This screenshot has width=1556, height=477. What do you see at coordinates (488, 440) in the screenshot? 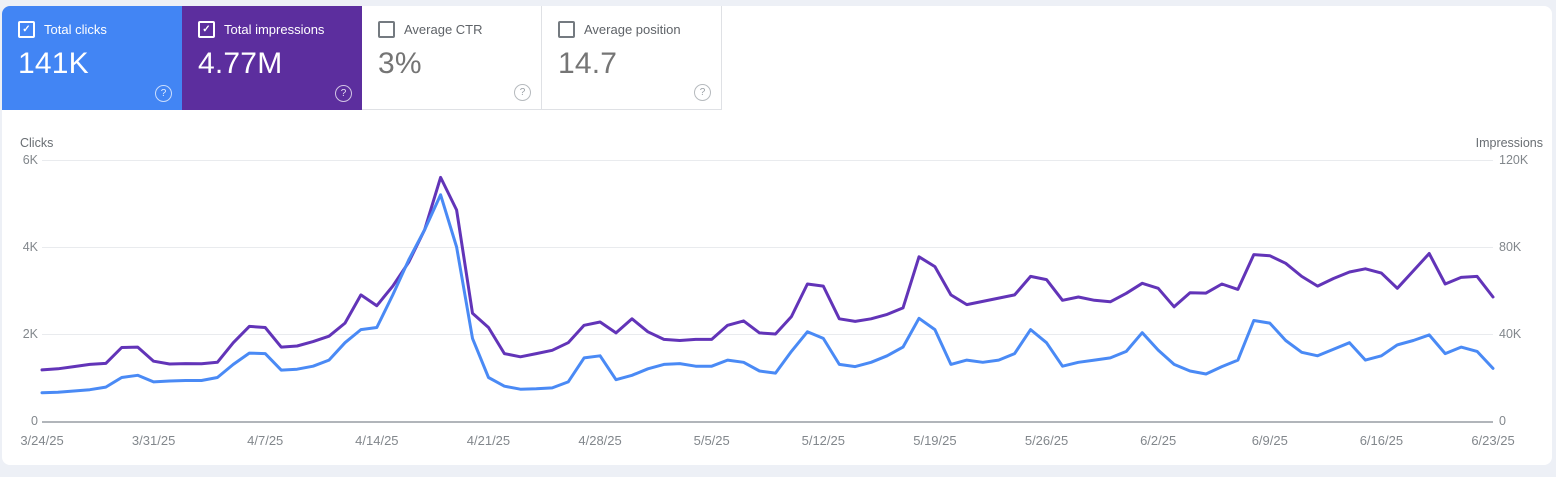
I see `x-axis-tick: 4/21/25` at bounding box center [488, 440].